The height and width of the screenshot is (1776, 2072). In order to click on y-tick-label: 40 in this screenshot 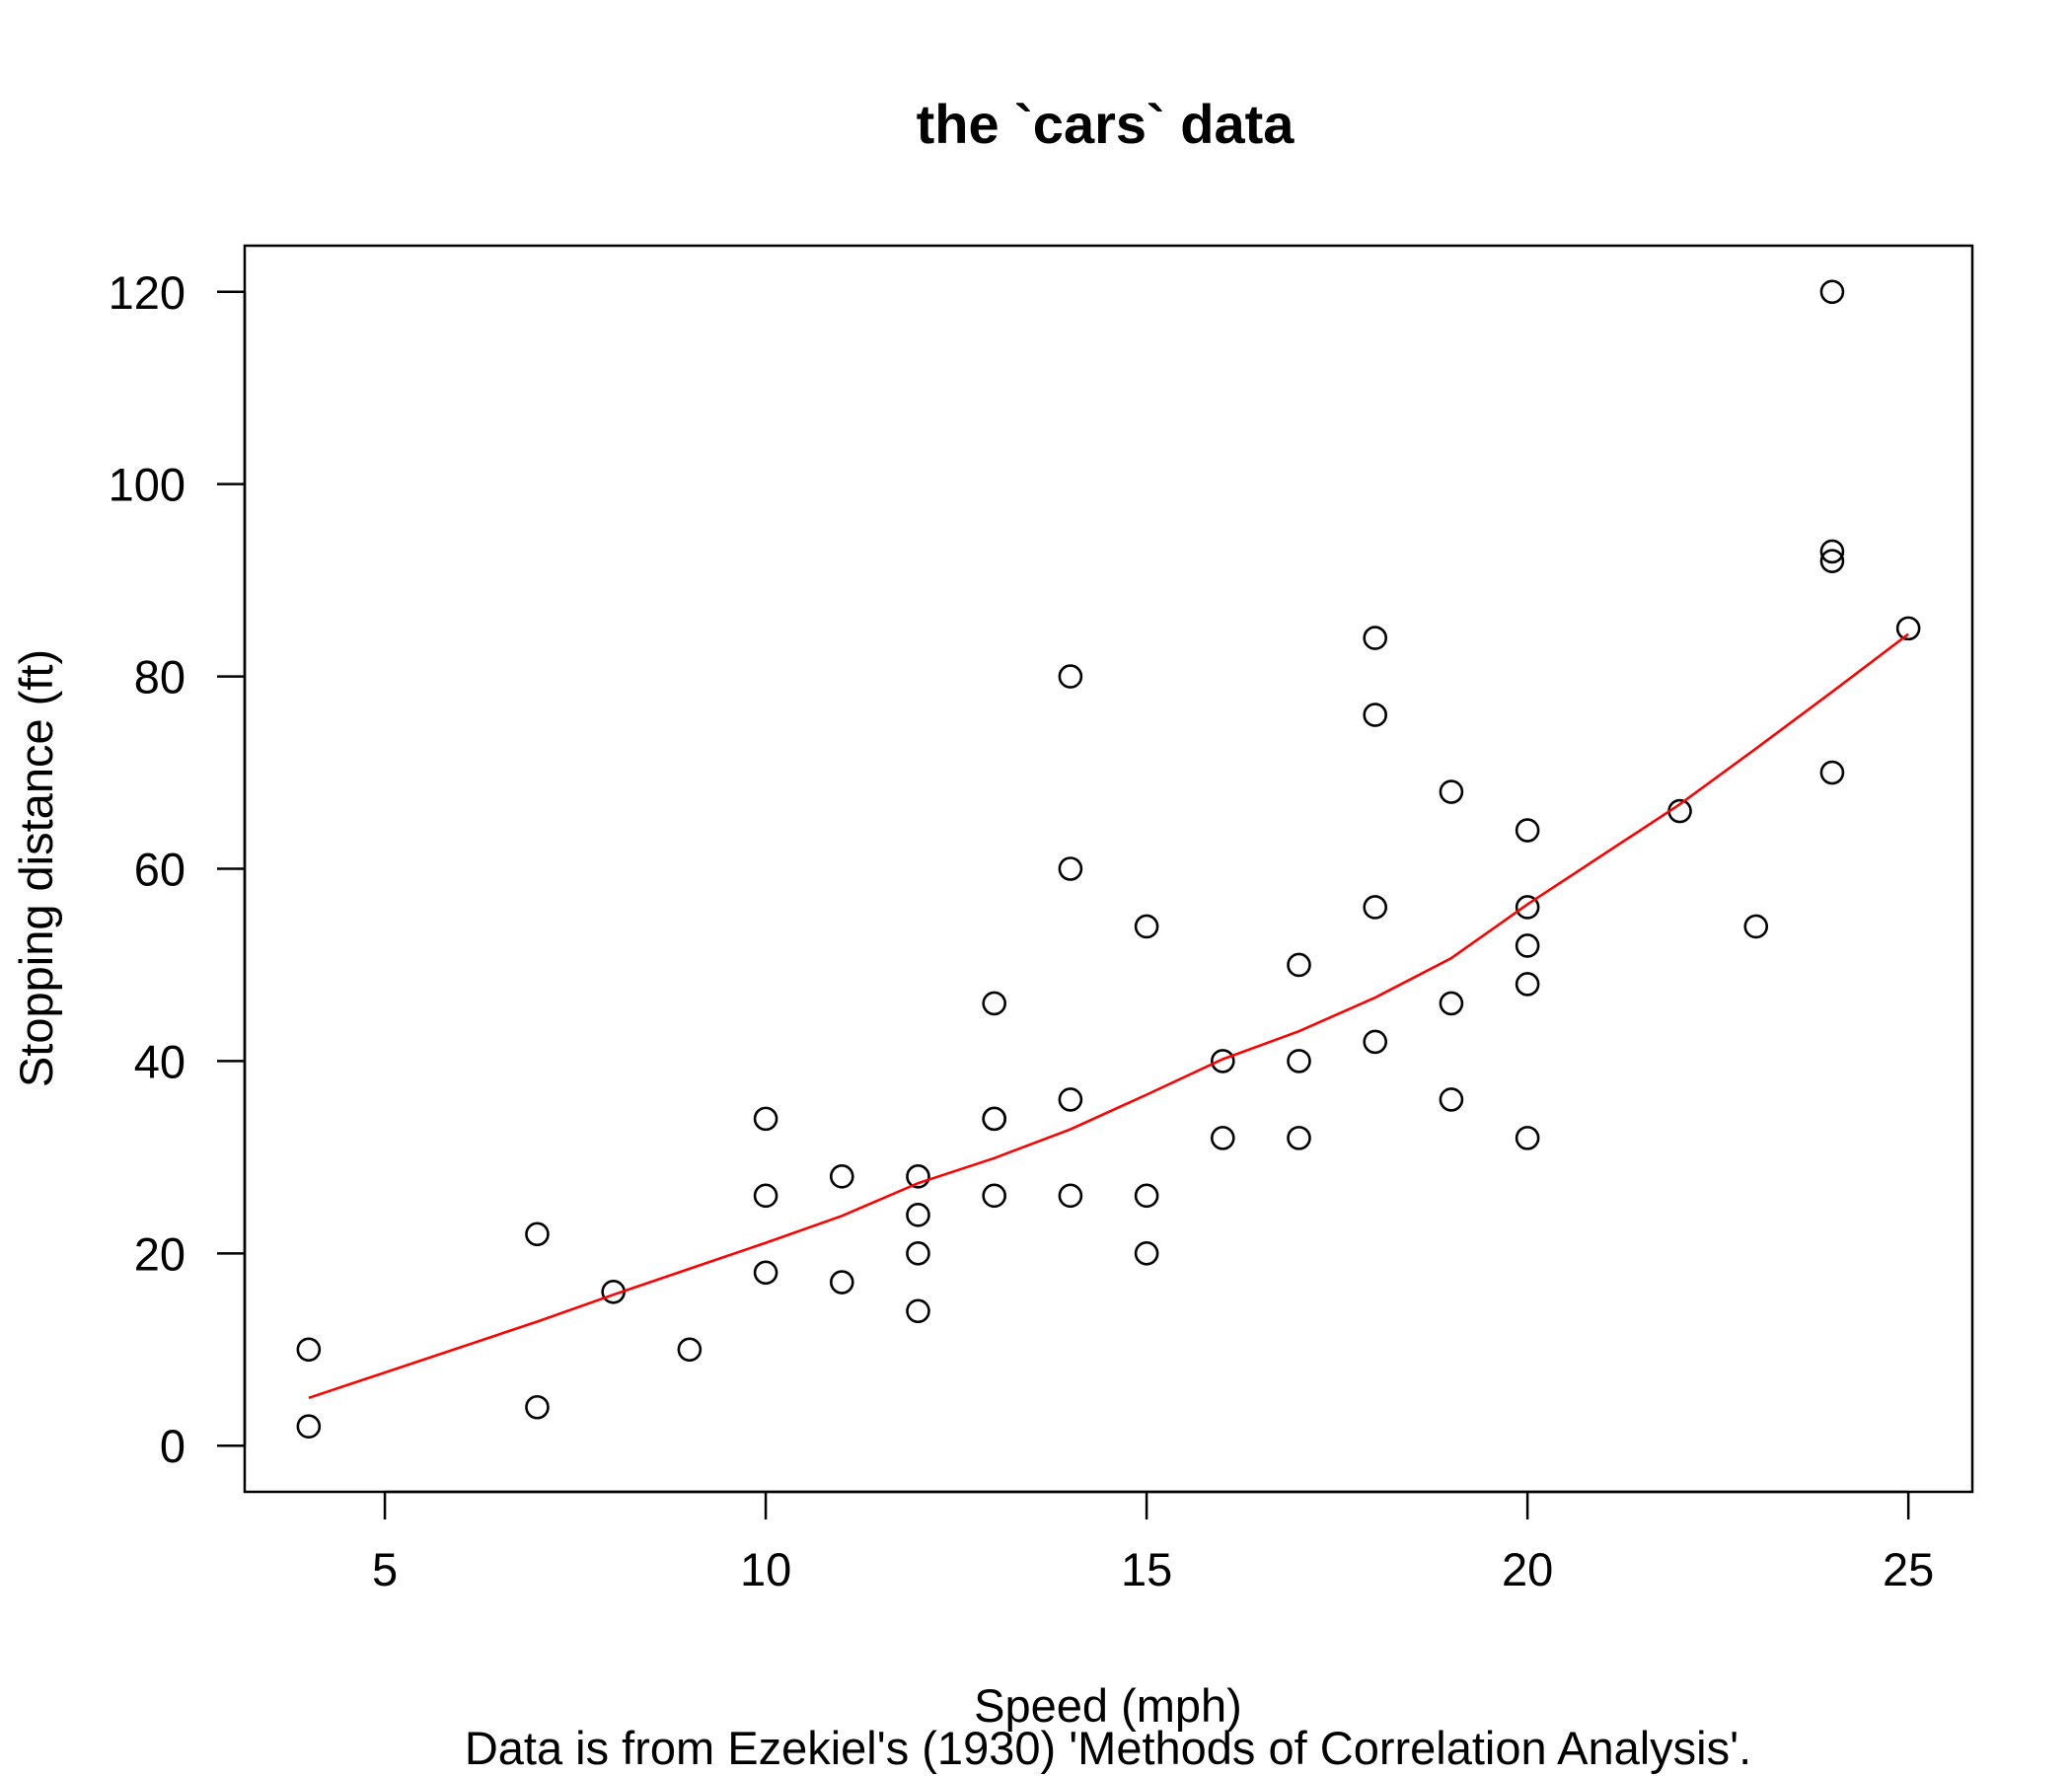, I will do `click(160, 1061)`.